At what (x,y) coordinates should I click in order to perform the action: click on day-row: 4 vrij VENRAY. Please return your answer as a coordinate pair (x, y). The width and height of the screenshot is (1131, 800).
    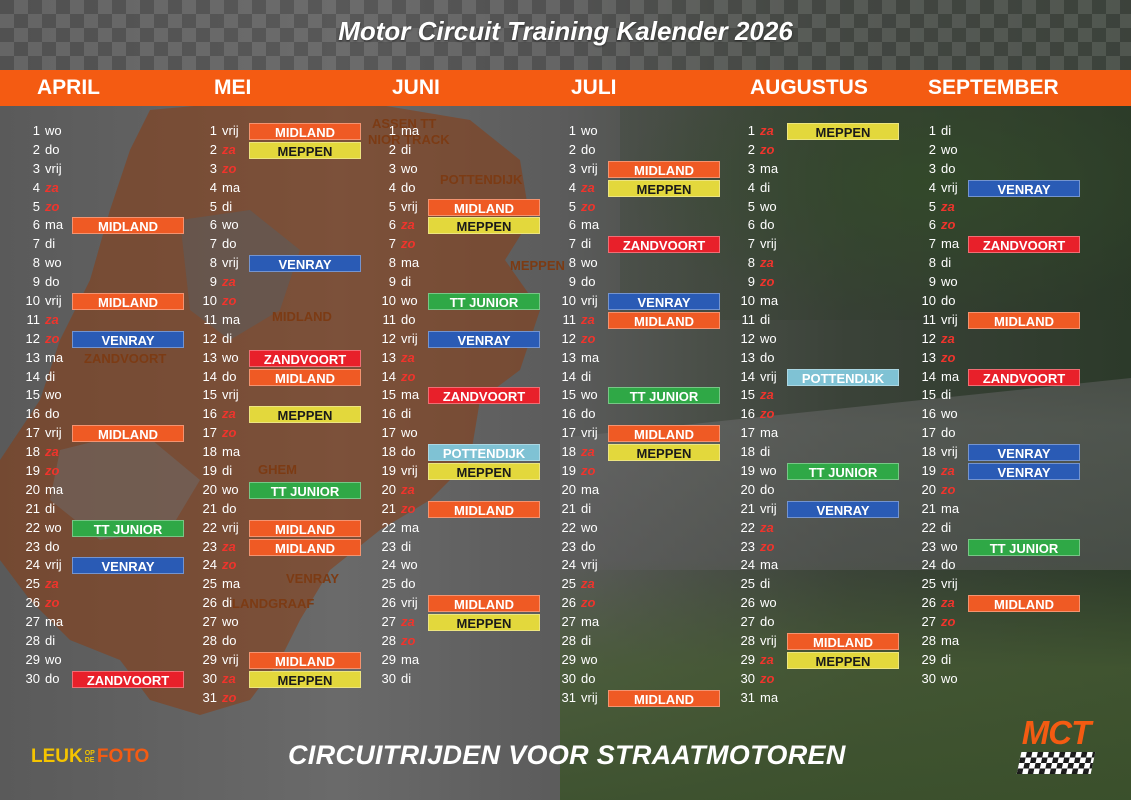
    Looking at the image, I should click on (1006, 188).